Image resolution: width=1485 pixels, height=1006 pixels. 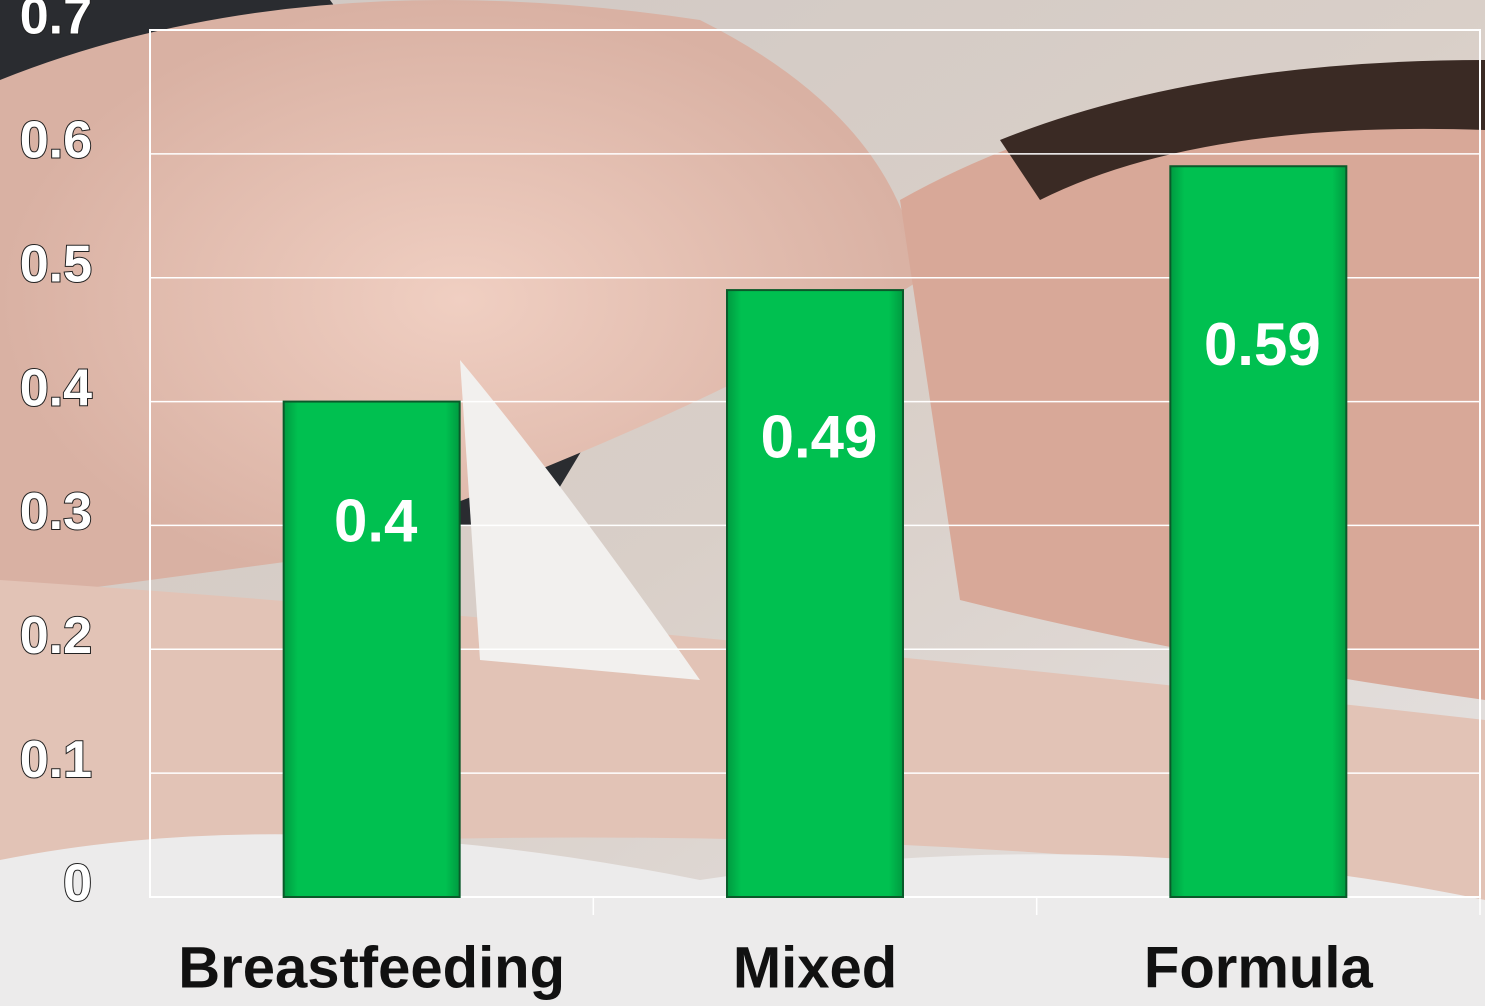 What do you see at coordinates (77, 884) in the screenshot?
I see `y-tick-label: 0` at bounding box center [77, 884].